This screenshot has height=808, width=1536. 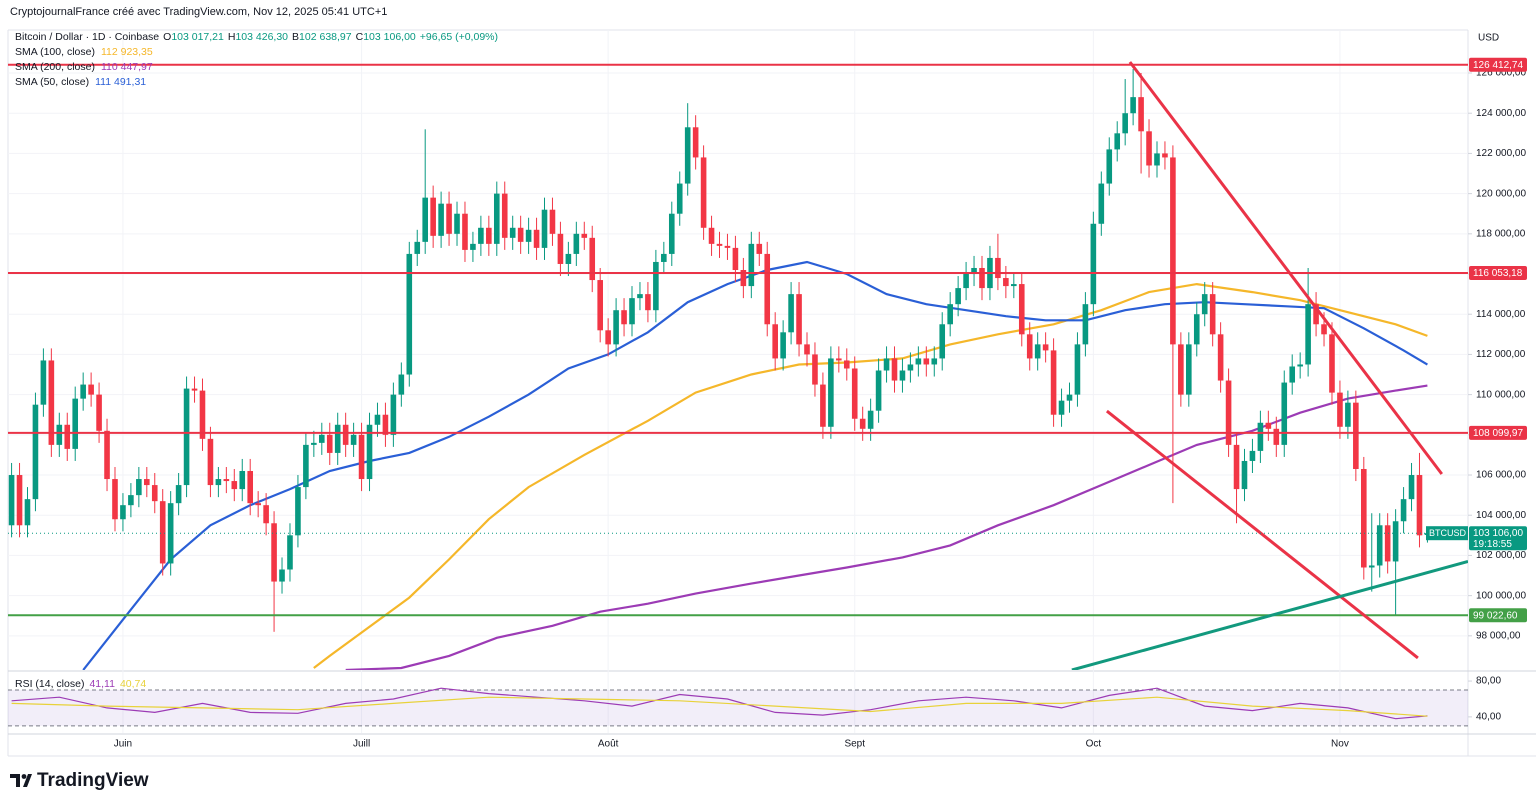 What do you see at coordinates (1094, 744) in the screenshot?
I see `x-tick-label: Oct` at bounding box center [1094, 744].